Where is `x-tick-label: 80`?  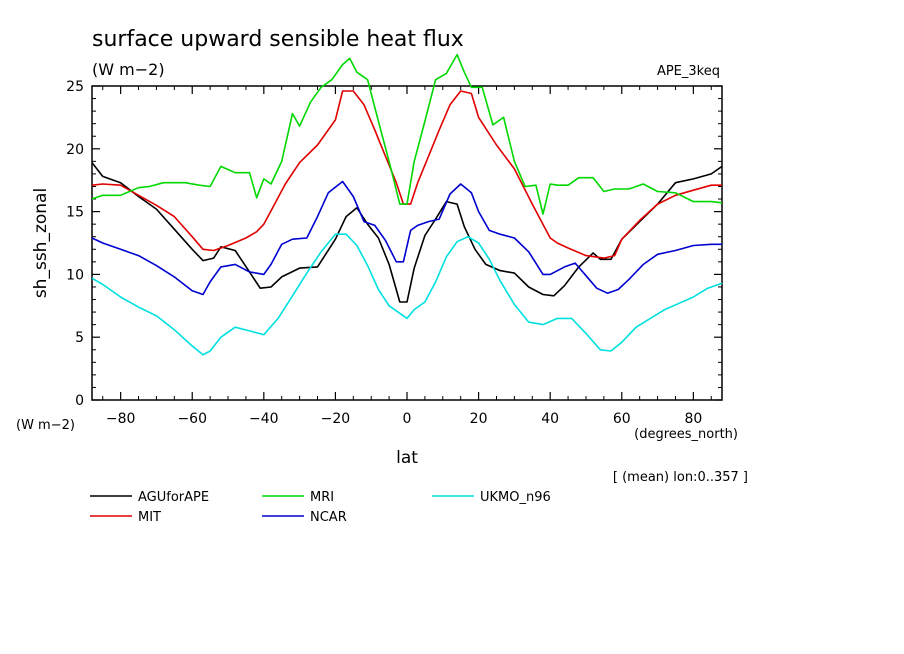 x-tick-label: 80 is located at coordinates (693, 419).